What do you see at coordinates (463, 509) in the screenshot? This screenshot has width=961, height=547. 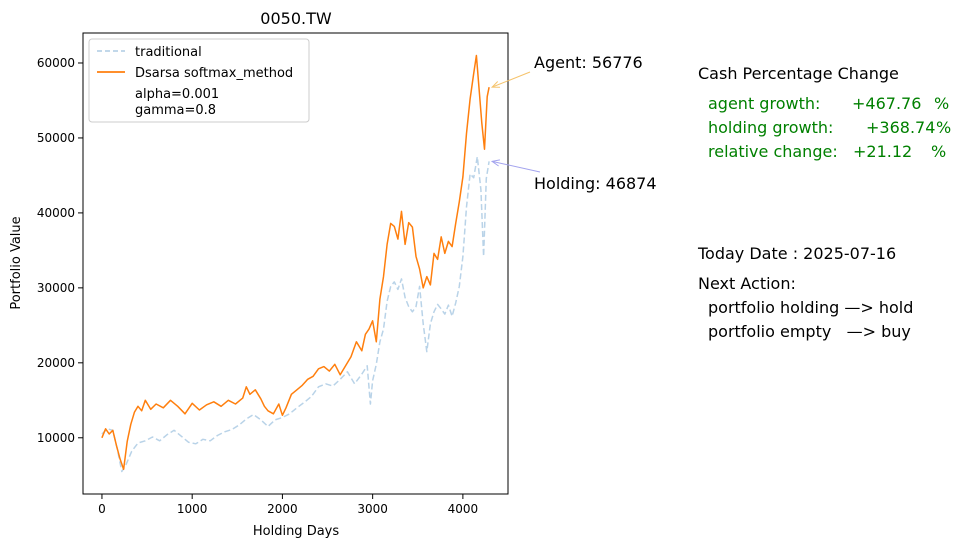 I see `x-tick-label: 4000` at bounding box center [463, 509].